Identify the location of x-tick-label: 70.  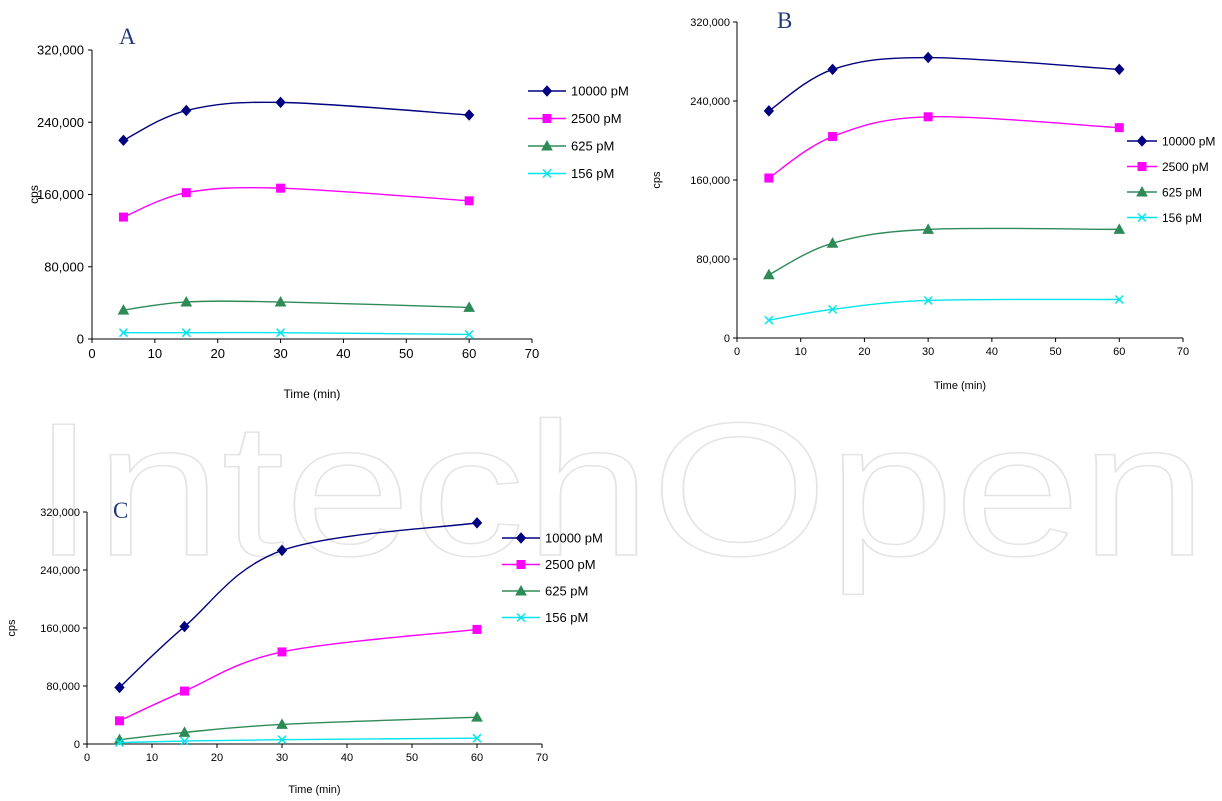
(542, 758).